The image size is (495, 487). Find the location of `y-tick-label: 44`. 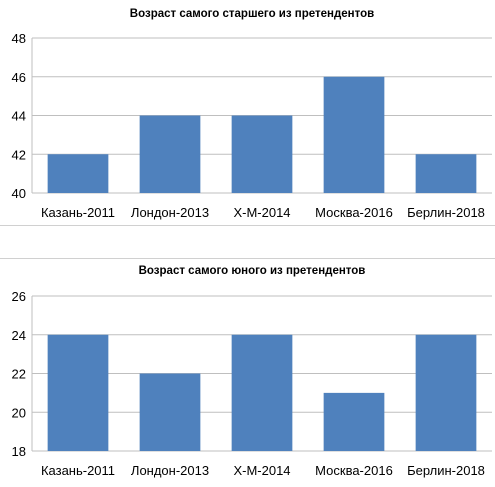

y-tick-label: 44 is located at coordinates (19, 116).